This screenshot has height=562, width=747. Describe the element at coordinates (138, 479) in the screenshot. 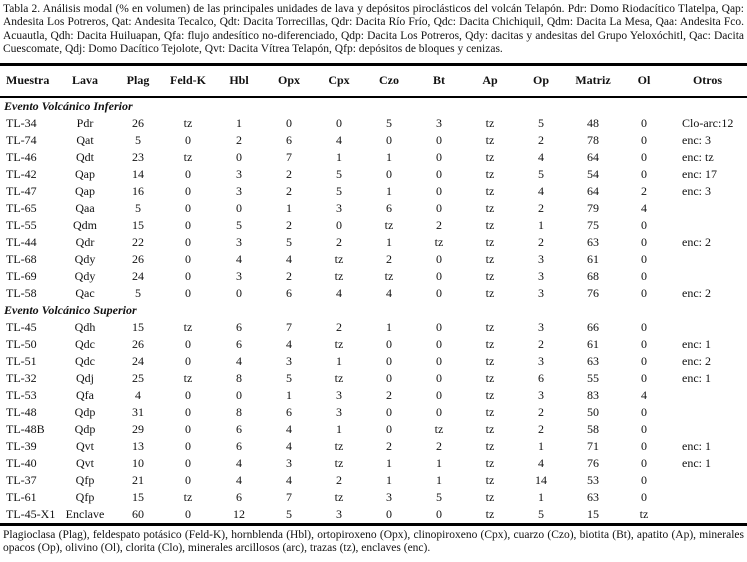

I see `cell-plag: 21` at that location.